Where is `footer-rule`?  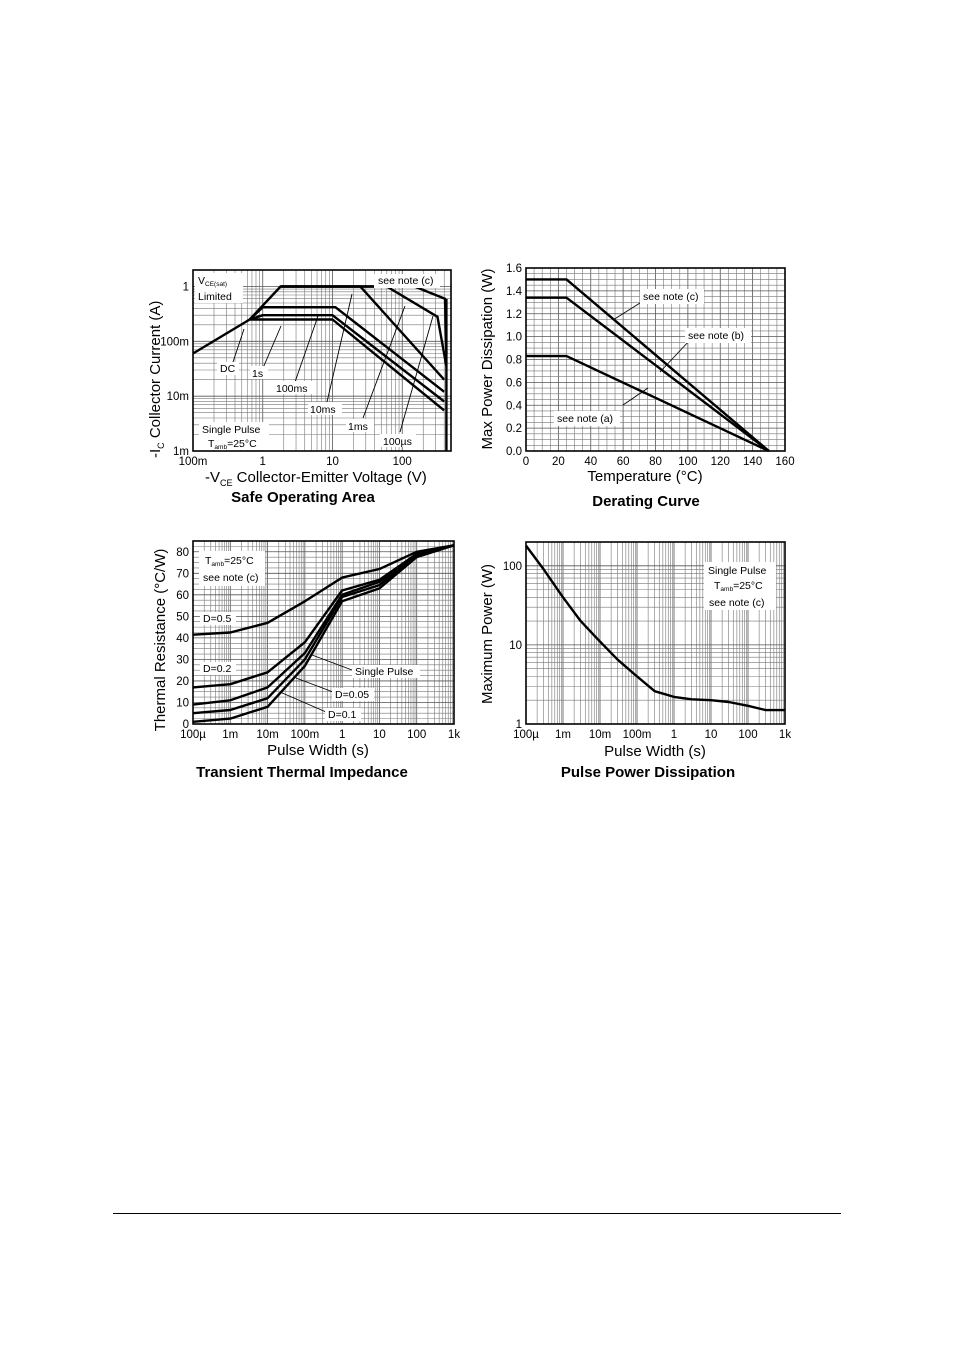
footer-rule is located at coordinates (477, 1213).